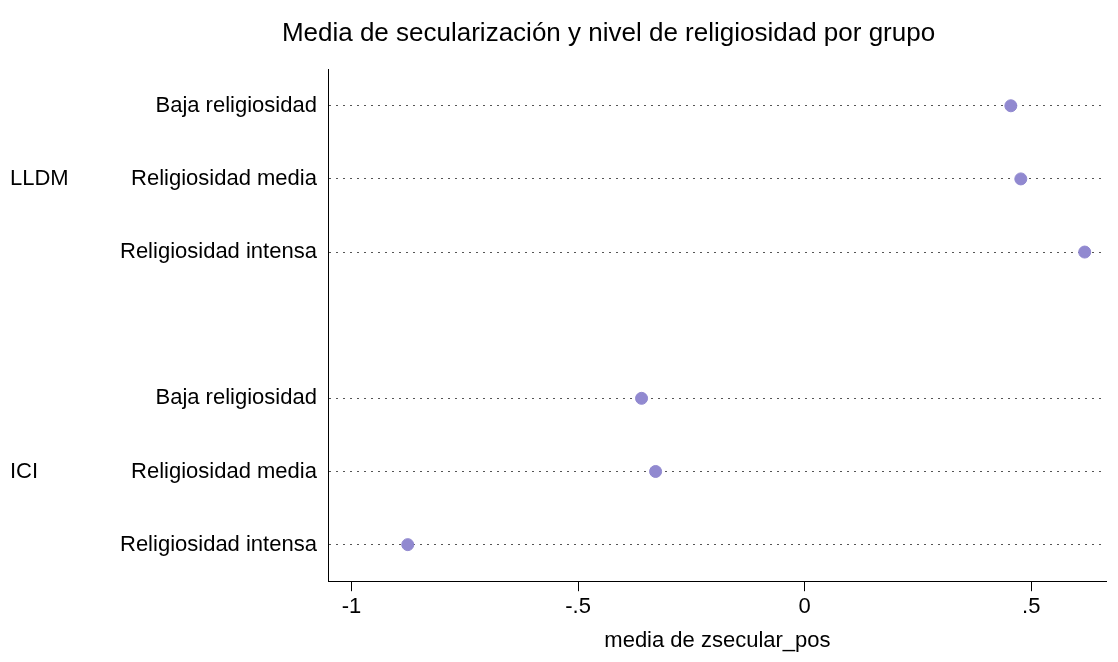 Image resolution: width=1118 pixels, height=662 pixels. Describe the element at coordinates (351, 606) in the screenshot. I see `x-tick-label: -1` at that location.